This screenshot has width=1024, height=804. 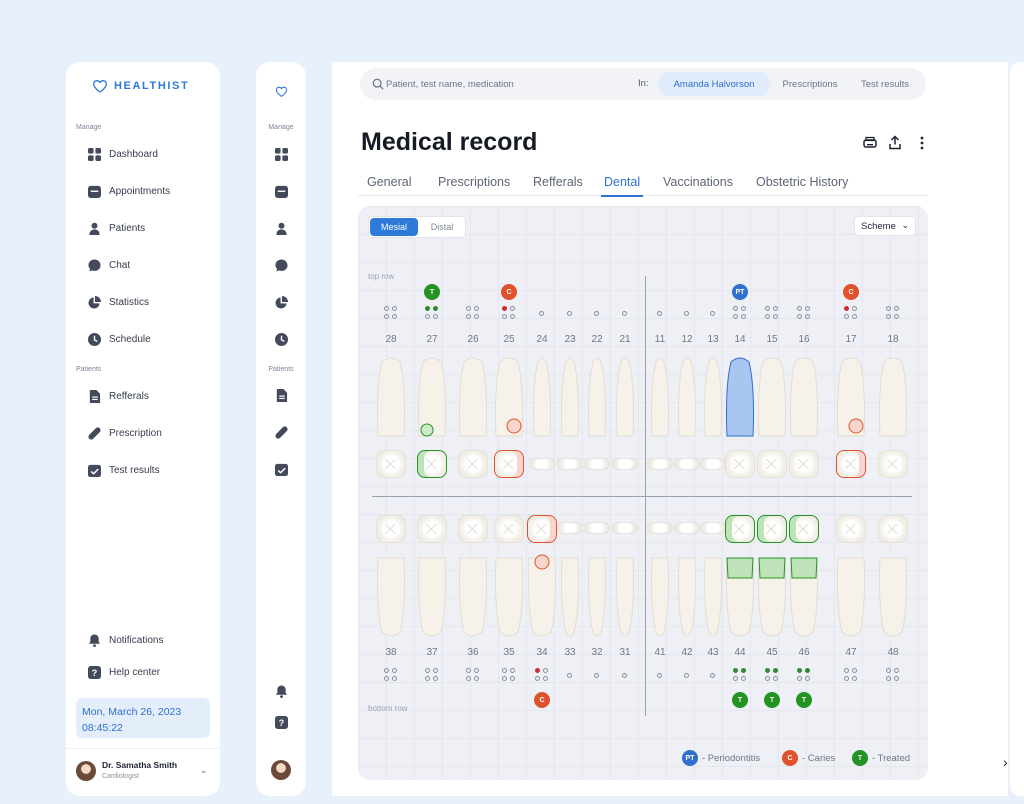 What do you see at coordinates (281, 91) in the screenshot?
I see `stethoscope-heart-icon` at bounding box center [281, 91].